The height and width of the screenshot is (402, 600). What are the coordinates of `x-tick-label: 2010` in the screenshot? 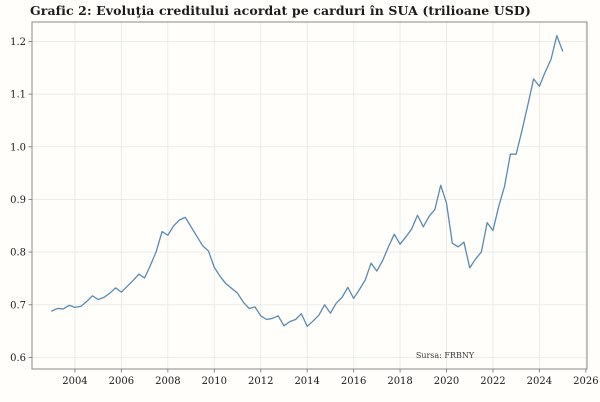 It's located at (214, 381).